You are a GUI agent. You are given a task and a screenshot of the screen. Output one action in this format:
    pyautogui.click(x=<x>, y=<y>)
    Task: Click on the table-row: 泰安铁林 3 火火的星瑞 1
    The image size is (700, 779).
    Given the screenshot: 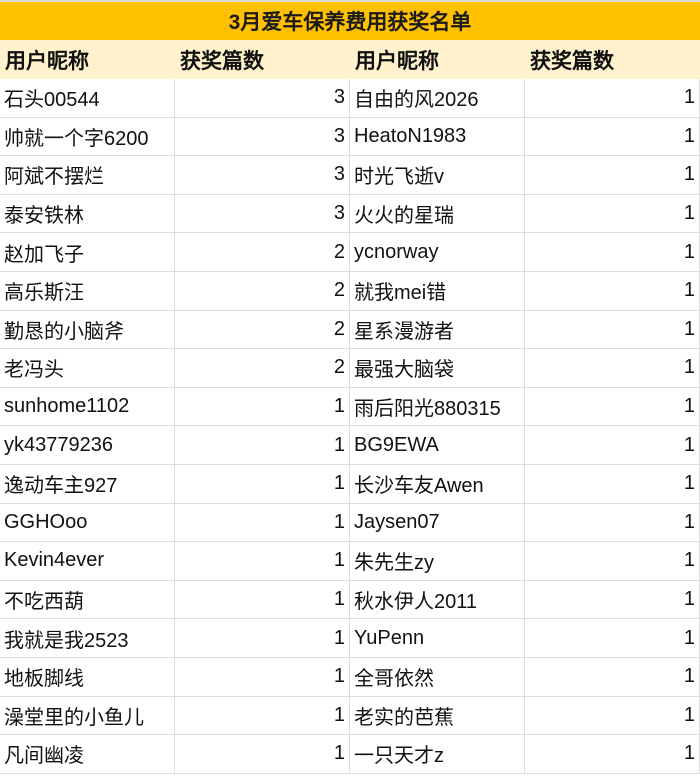 What is the action you would take?
    pyautogui.click(x=350, y=214)
    